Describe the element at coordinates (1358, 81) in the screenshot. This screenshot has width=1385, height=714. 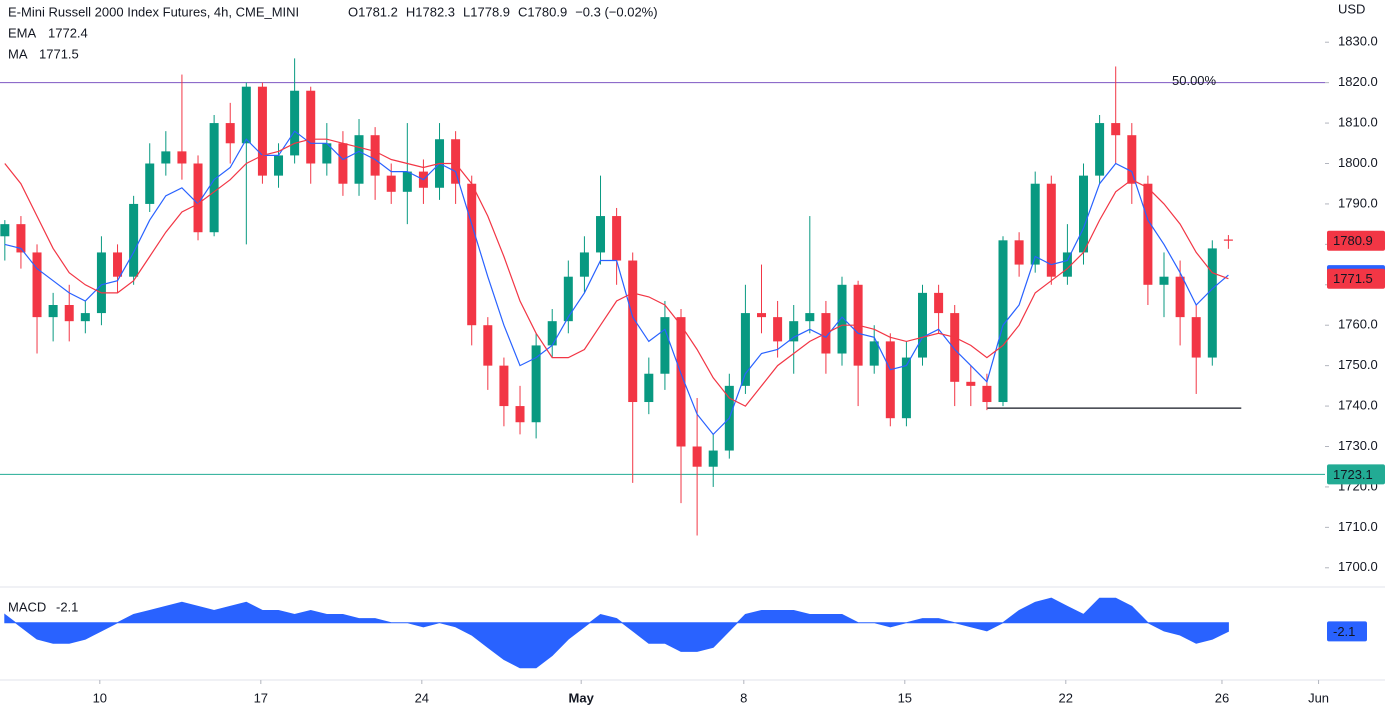
I see `y-tick-label: 1820.0` at that location.